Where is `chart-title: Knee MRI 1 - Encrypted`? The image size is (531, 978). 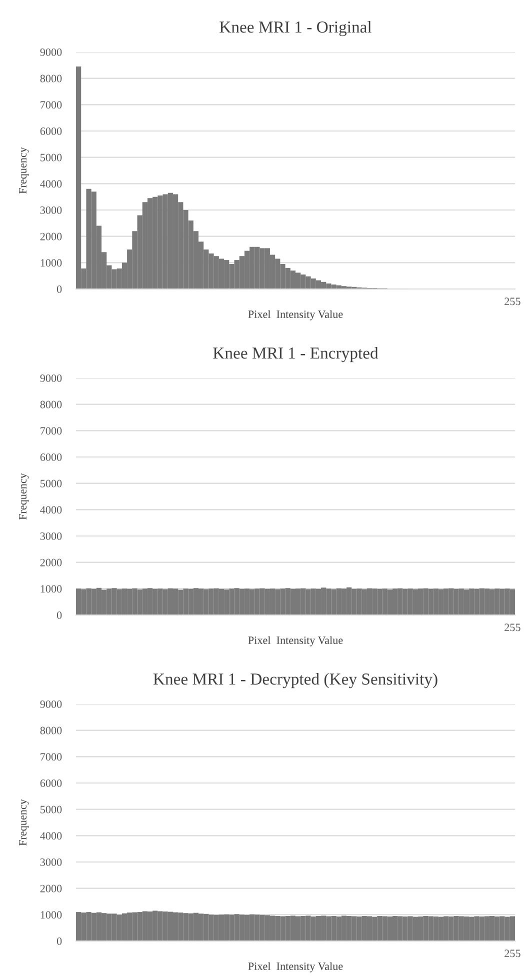 chart-title: Knee MRI 1 - Encrypted is located at coordinates (295, 354).